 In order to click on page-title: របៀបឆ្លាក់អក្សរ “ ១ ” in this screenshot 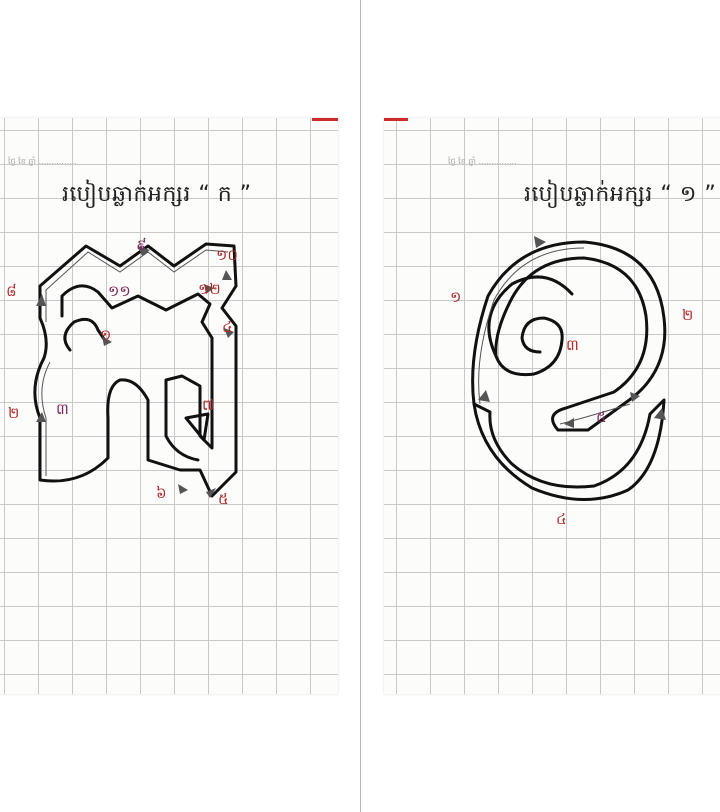, I will do `click(620, 194)`.